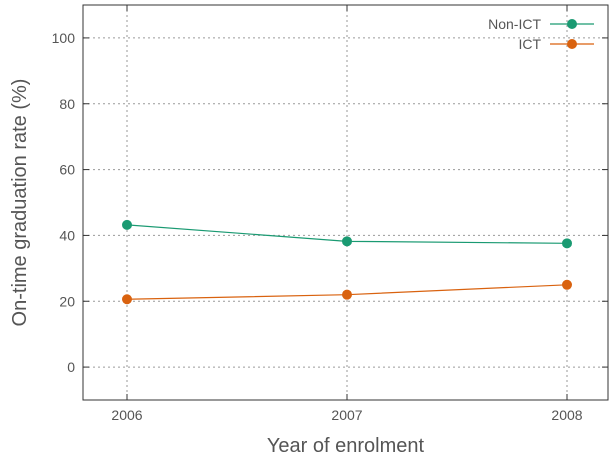  Describe the element at coordinates (347, 234) in the screenshot. I see `series-non-ict` at that location.